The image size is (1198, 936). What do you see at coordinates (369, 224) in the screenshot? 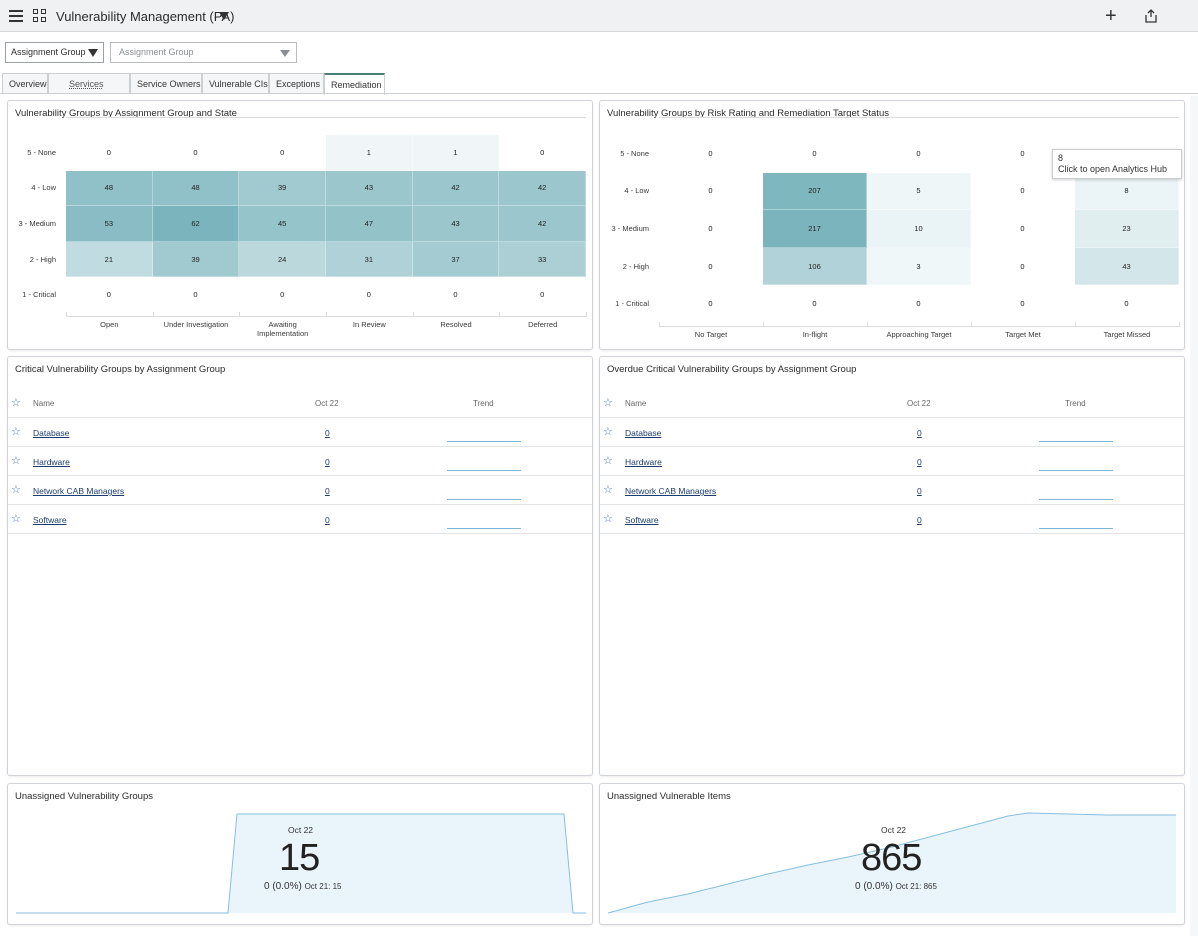
I see `heatmap-cell: 47` at bounding box center [369, 224].